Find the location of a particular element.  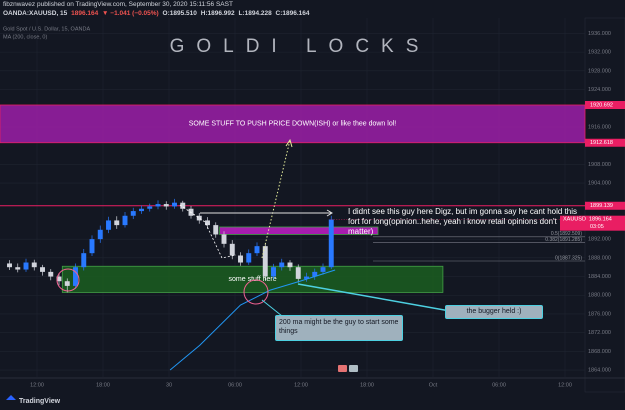

price-tag-label: 1899.139 is located at coordinates (601, 206).